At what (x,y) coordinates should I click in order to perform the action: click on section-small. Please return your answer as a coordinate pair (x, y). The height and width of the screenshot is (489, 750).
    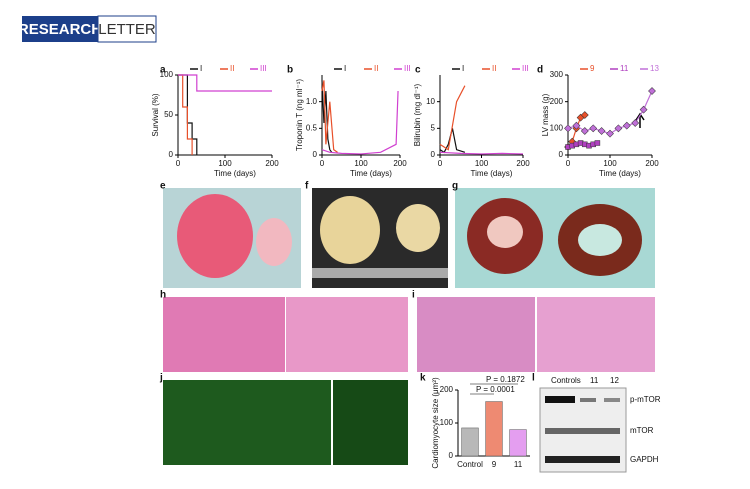
    Looking at the image, I should click on (418, 228).